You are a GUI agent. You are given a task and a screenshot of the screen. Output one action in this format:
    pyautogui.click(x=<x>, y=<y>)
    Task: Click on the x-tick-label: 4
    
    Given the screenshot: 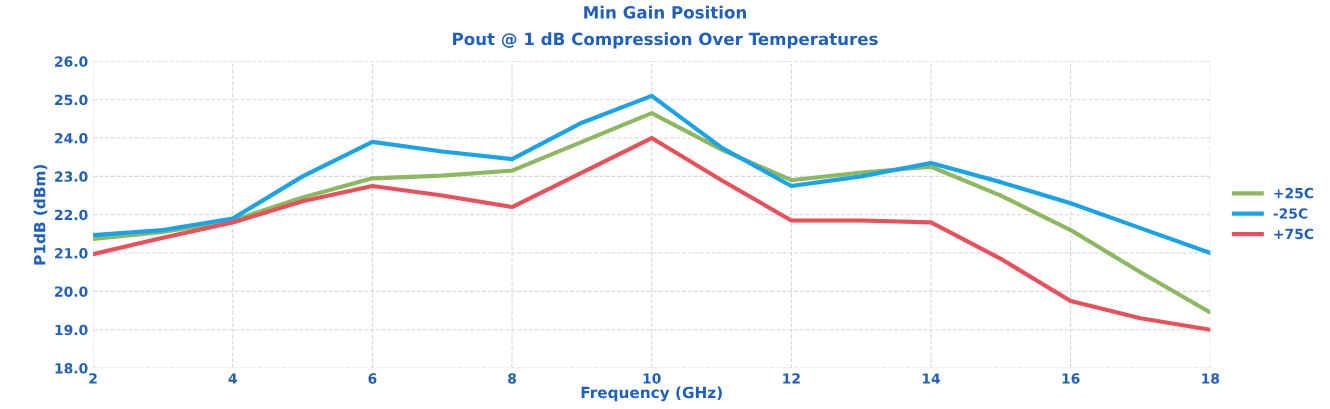 What is the action you would take?
    pyautogui.click(x=232, y=378)
    